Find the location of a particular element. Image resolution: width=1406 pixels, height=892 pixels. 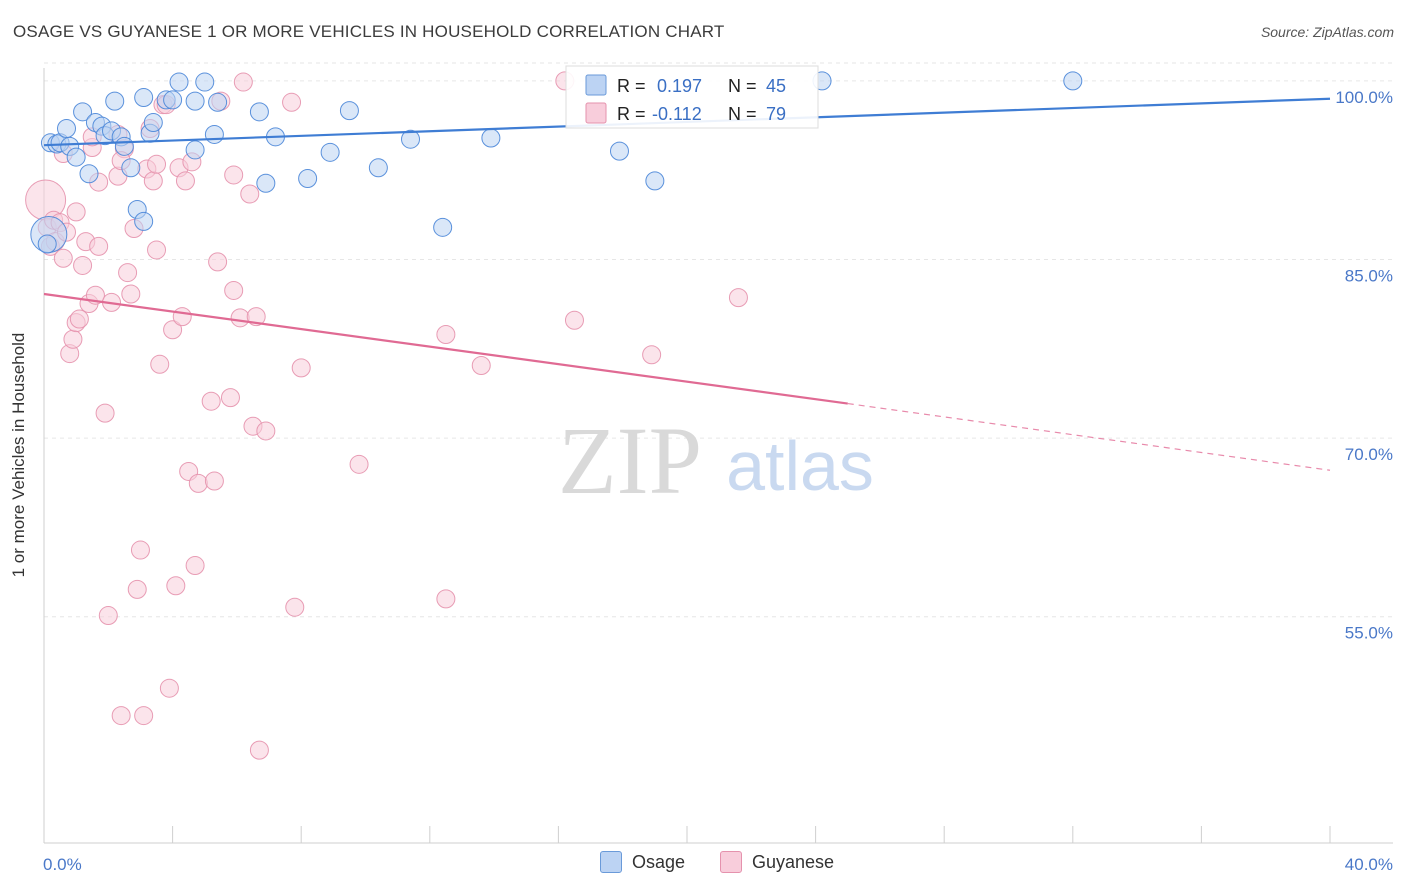

osage-r-label: R = is located at coordinates (631, 86).